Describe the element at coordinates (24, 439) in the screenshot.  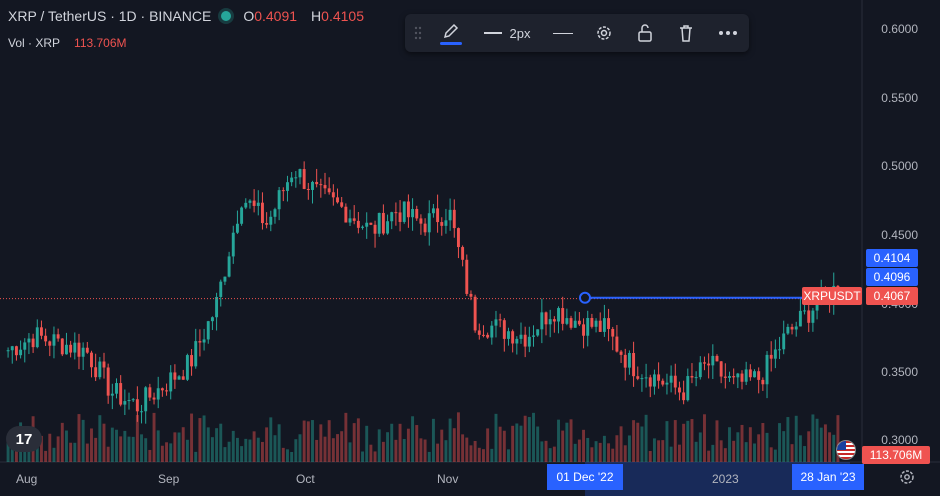
I see `tradingview-logo: 17` at that location.